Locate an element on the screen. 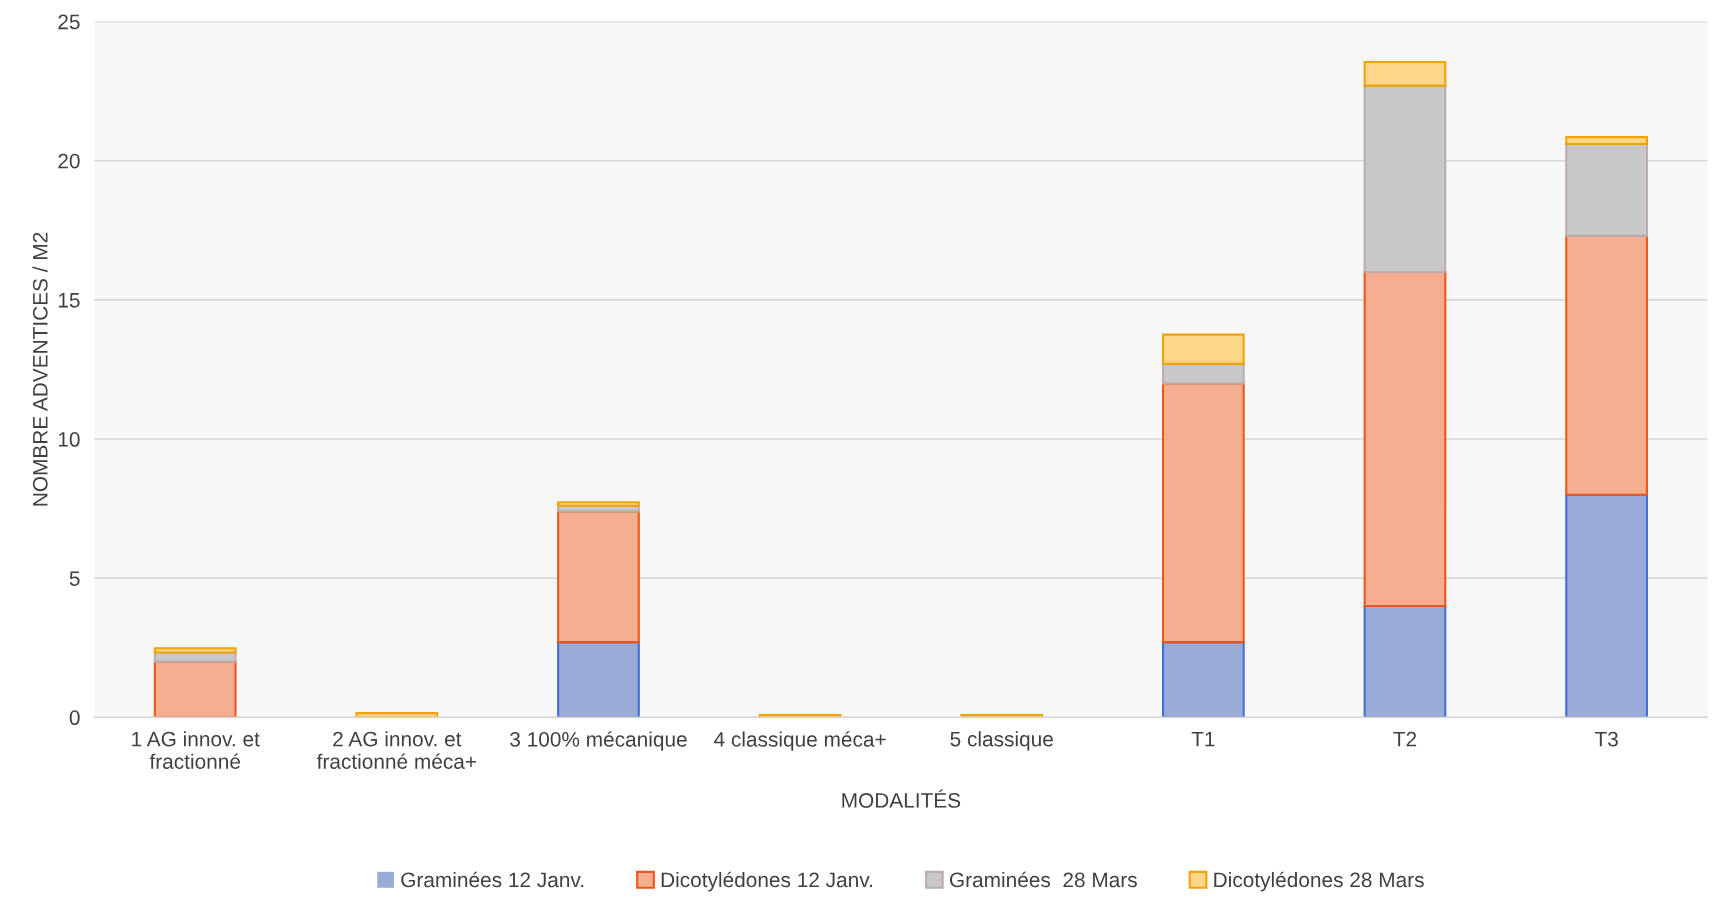 The height and width of the screenshot is (900, 1716). x-tick-label: T3 is located at coordinates (1606, 739).